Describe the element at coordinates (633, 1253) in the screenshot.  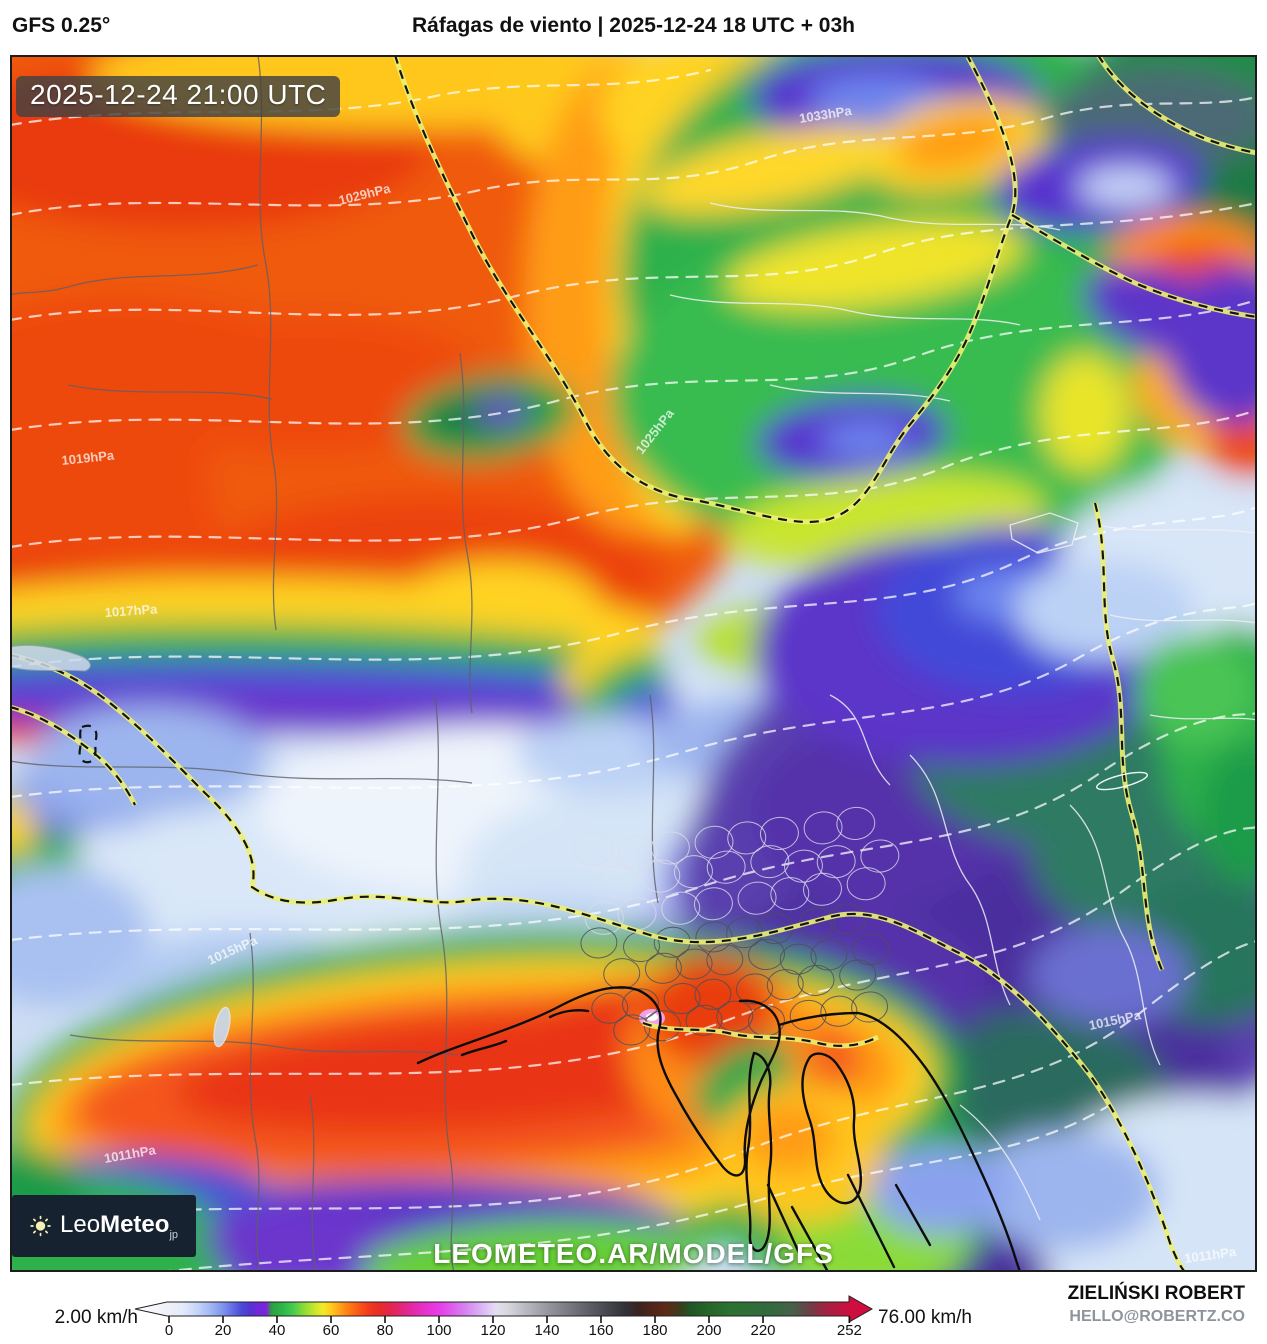
I see `watermark: LEOMETEO.AR/MODEL/GFS` at that location.